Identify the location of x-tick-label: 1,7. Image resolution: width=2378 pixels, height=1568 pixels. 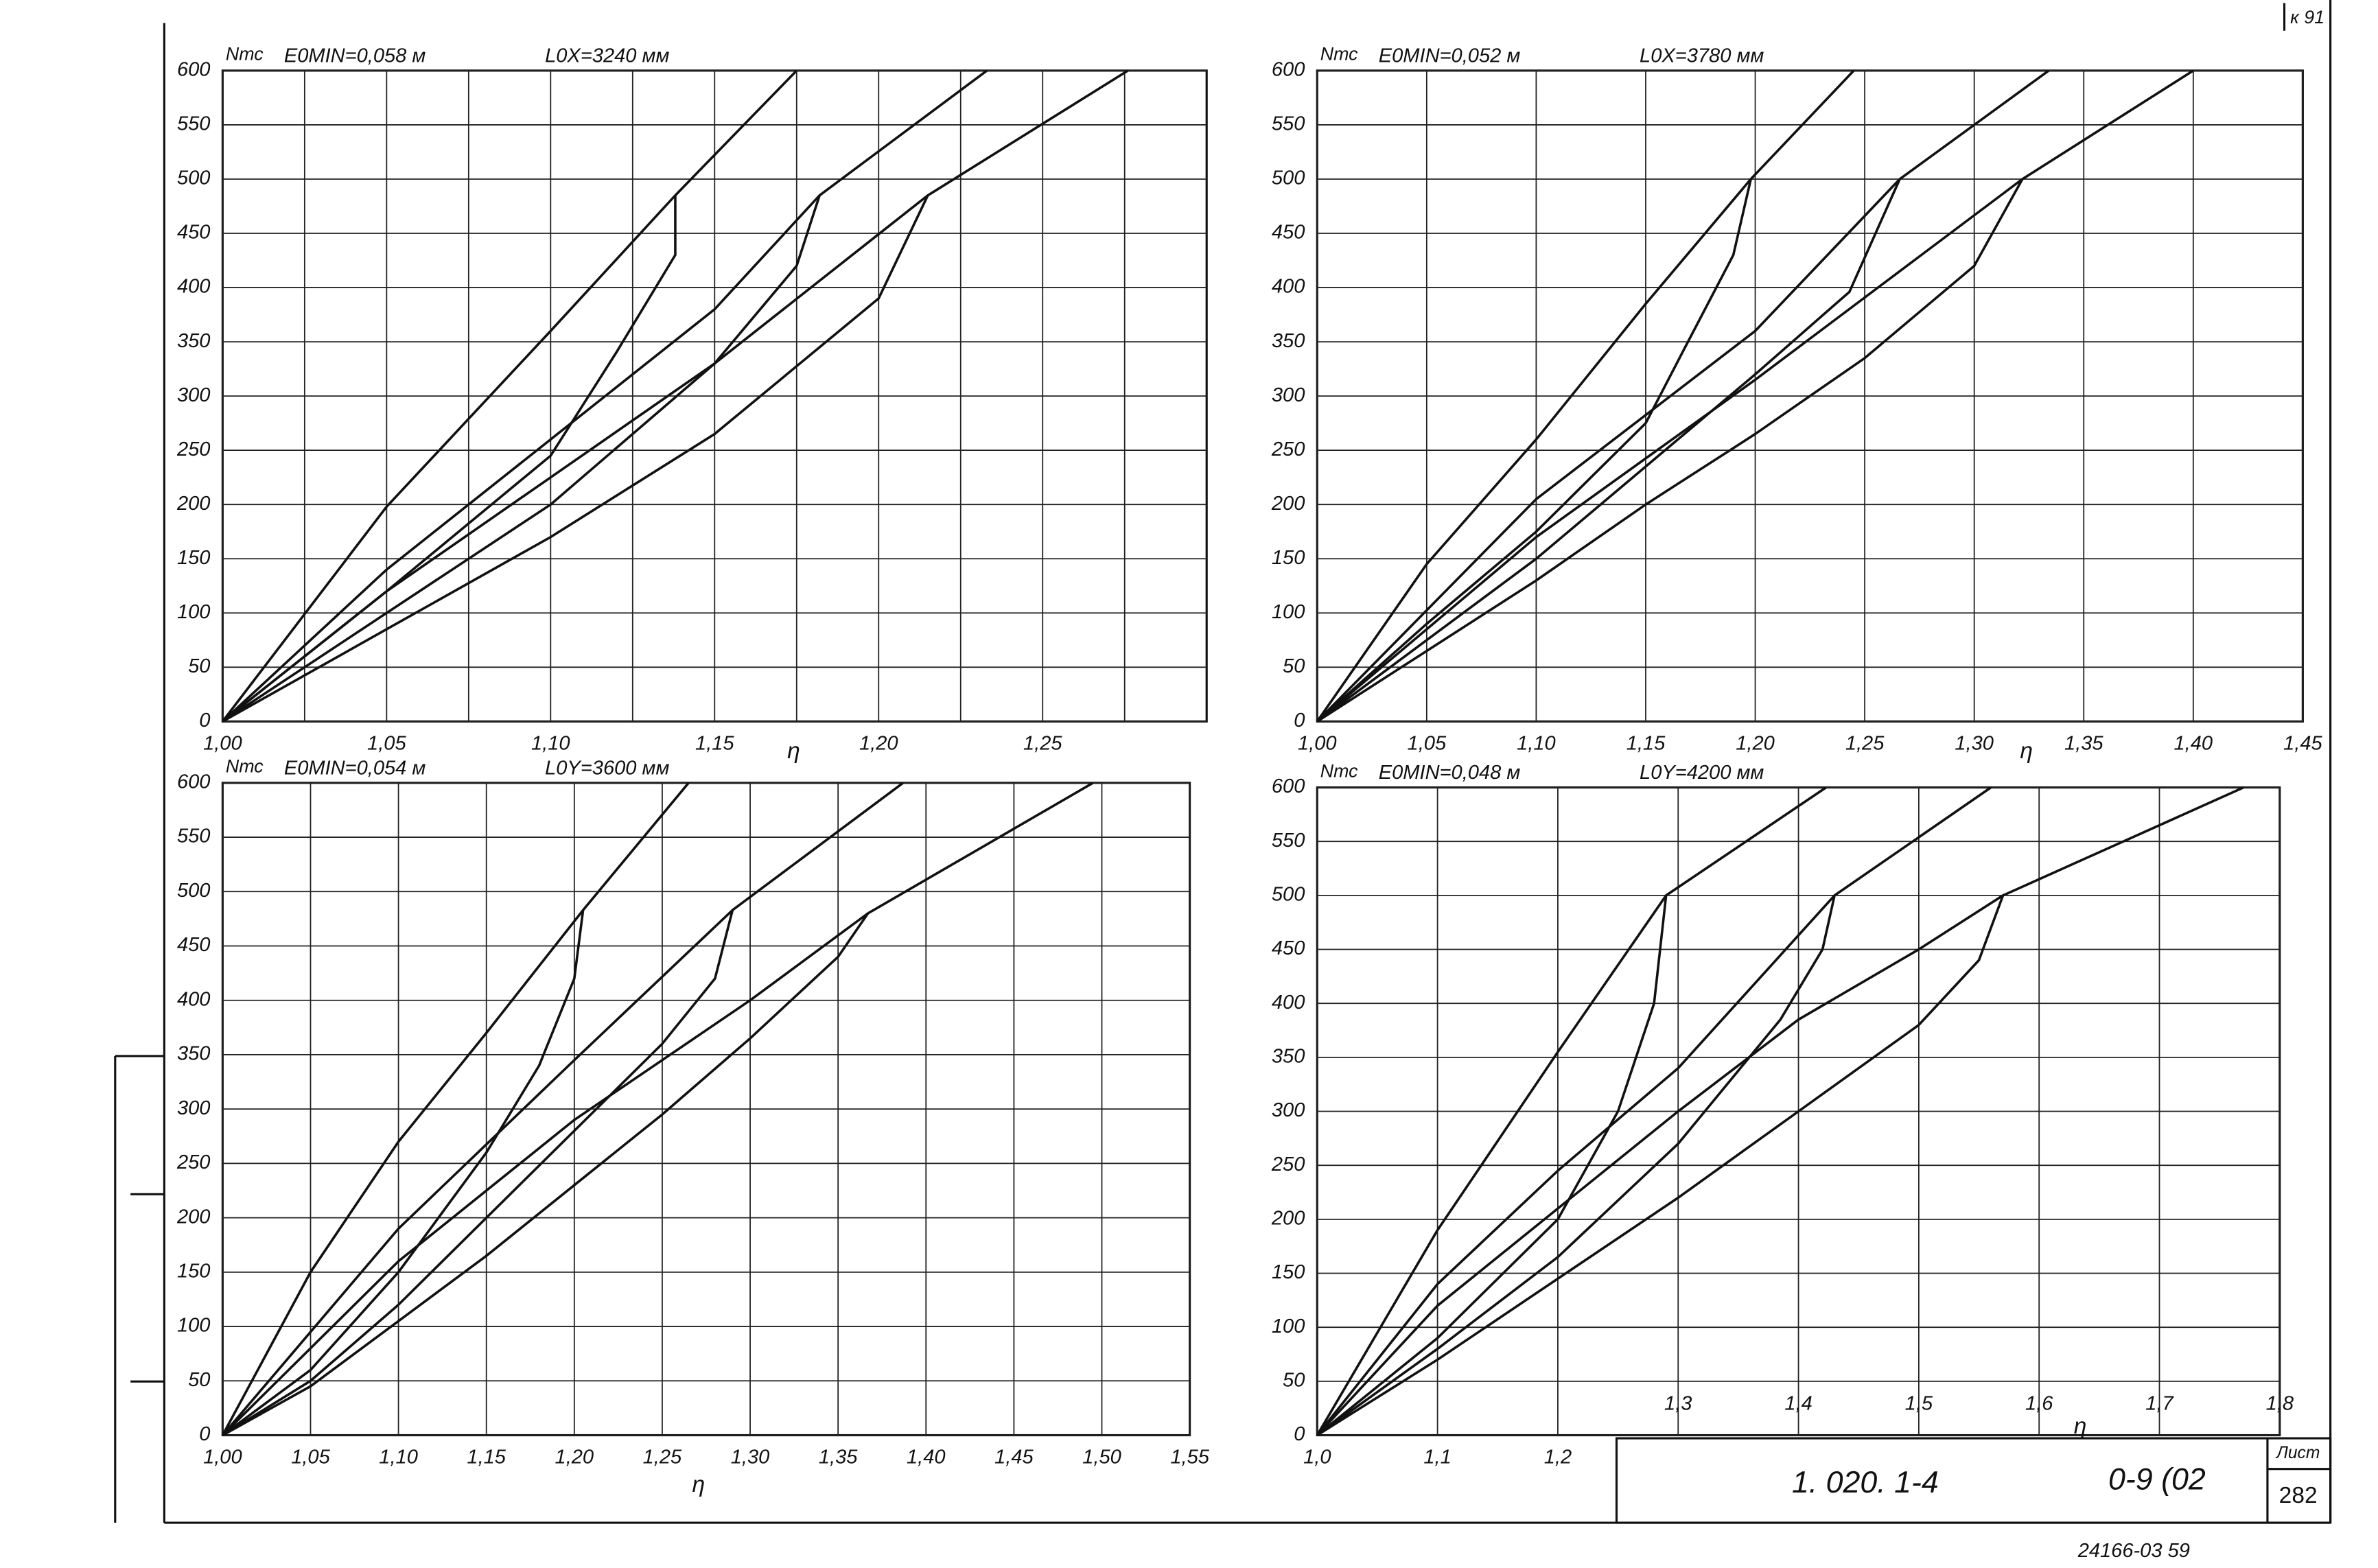
(2159, 1403).